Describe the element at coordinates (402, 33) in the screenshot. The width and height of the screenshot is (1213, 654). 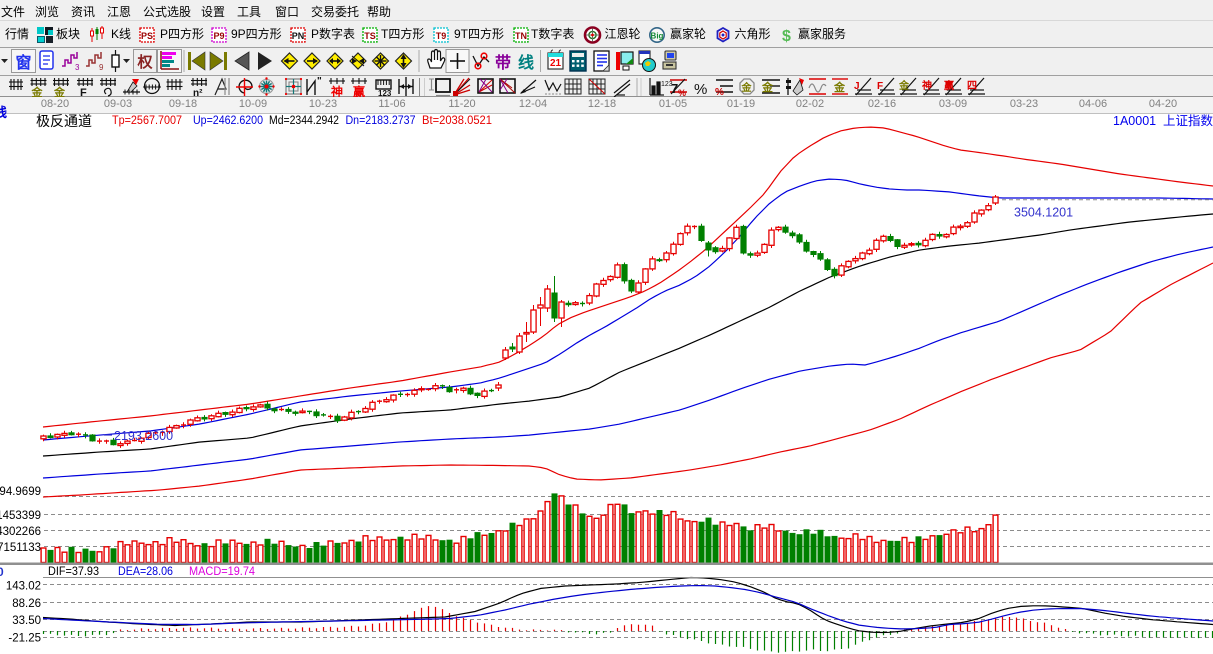
I see `svg-text: T四方形` at that location.